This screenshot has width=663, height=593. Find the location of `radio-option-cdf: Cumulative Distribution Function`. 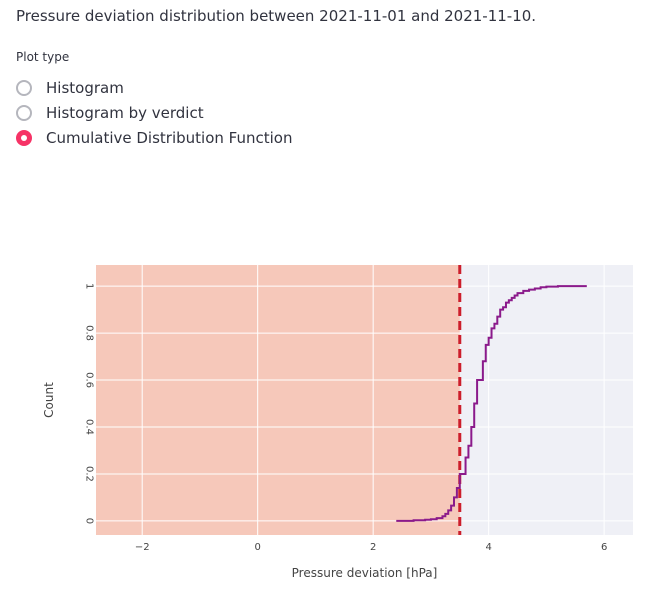

radio-option-cdf: Cumulative Distribution Function is located at coordinates (154, 137).